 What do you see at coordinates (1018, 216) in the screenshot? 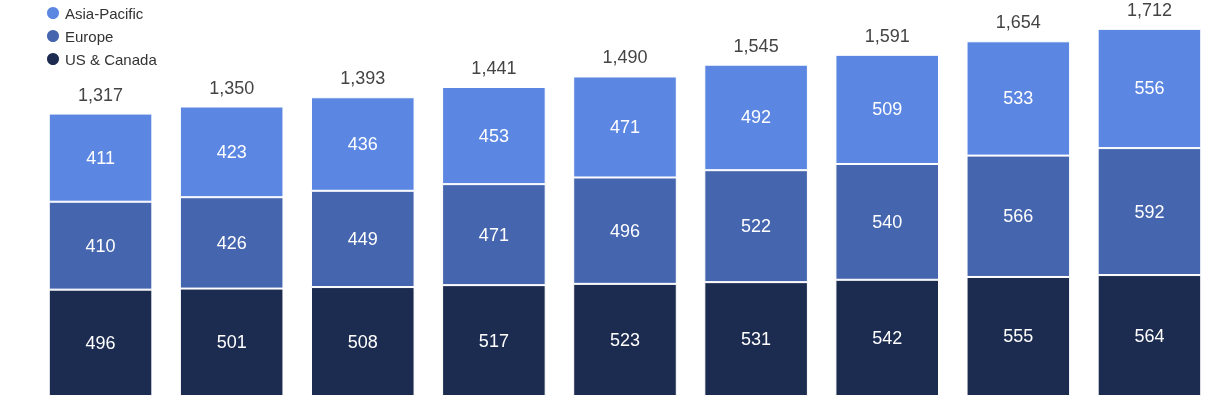
I see `data-label: 566` at bounding box center [1018, 216].